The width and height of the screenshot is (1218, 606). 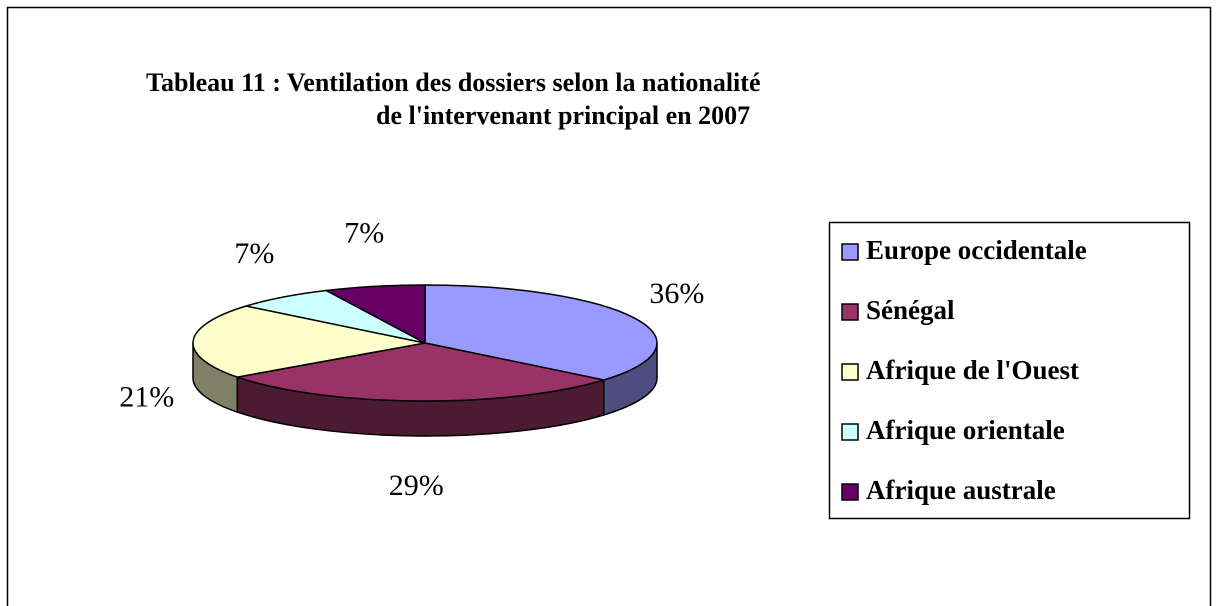 I want to click on legend-box, so click(x=1009, y=370).